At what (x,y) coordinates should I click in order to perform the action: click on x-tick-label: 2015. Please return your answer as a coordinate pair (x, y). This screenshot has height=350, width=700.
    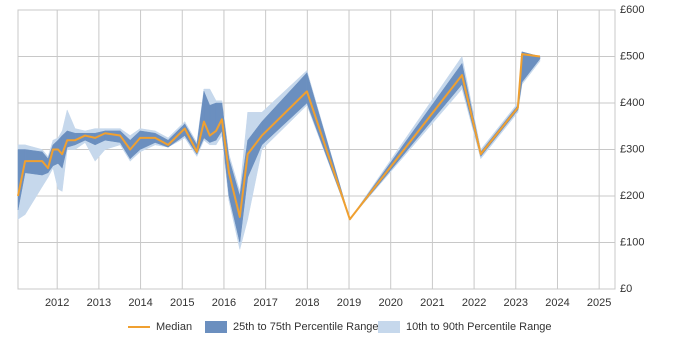
    Looking at the image, I should click on (182, 303).